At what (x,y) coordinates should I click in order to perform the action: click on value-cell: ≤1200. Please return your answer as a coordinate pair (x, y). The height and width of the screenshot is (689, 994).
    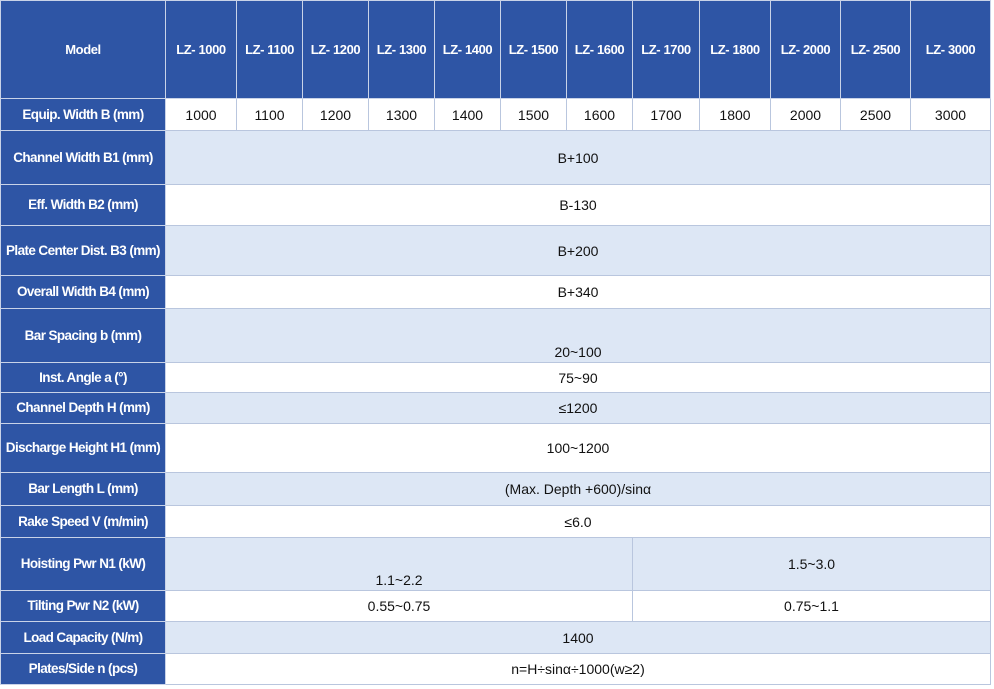
    Looking at the image, I should click on (578, 408).